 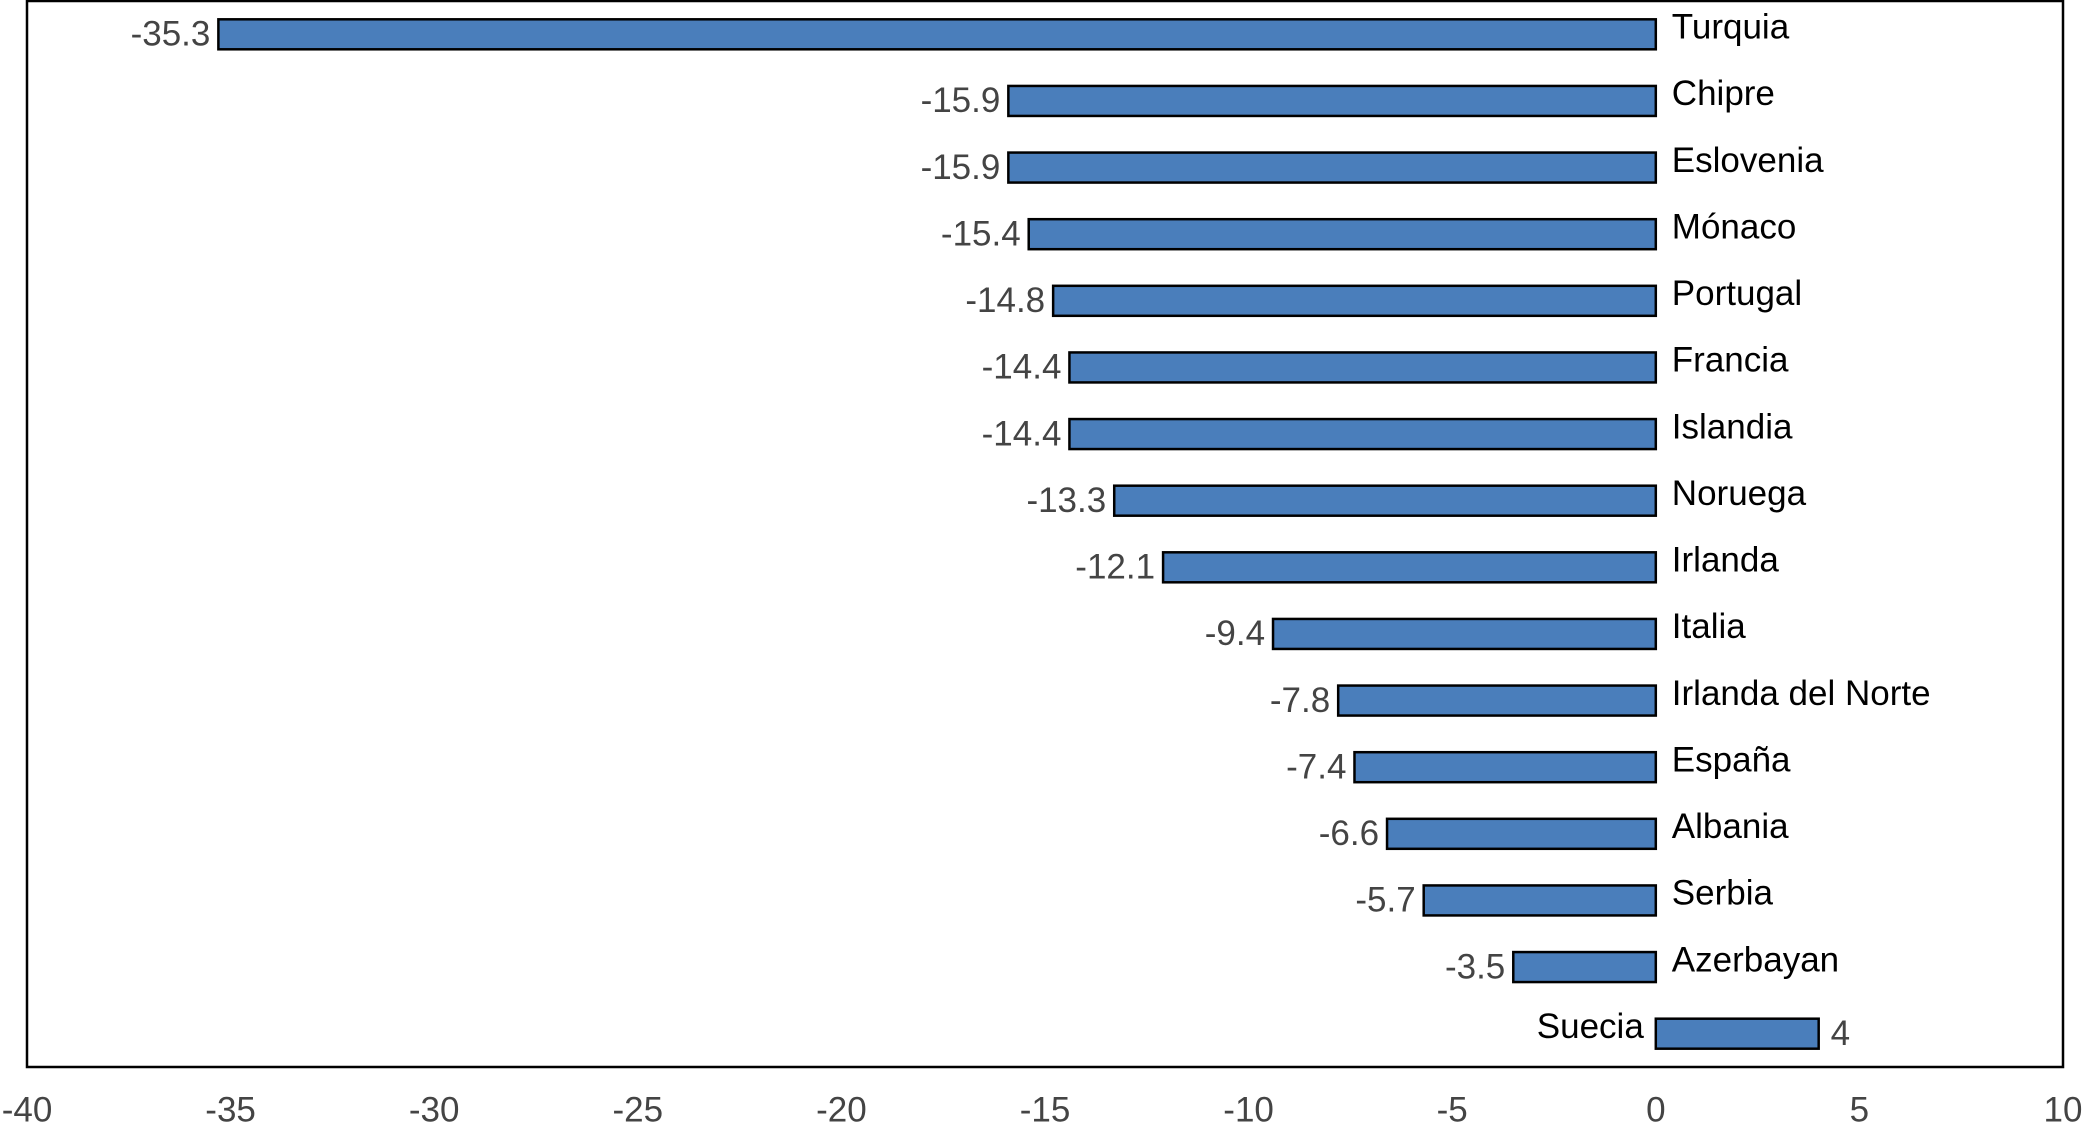 I want to click on value-label: -7.4, so click(x=1316, y=766).